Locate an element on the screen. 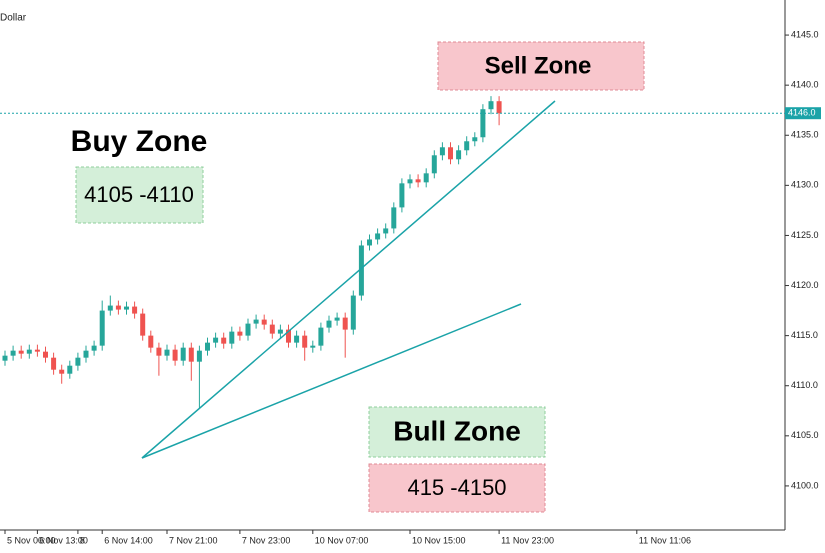 This screenshot has height=553, width=825. x-tick-label: 11 Nov 11:06 is located at coordinates (665, 540).